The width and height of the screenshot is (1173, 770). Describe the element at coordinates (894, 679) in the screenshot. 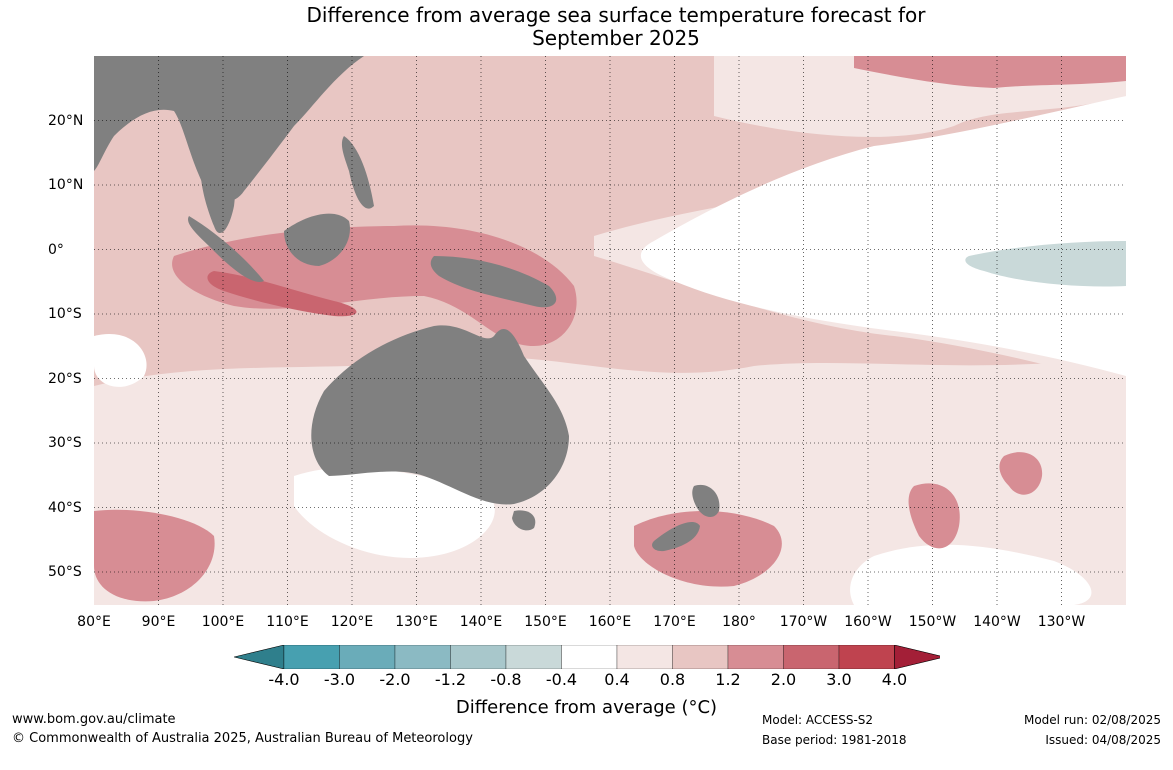

I see `colorbar-tick-label: 4.0` at that location.